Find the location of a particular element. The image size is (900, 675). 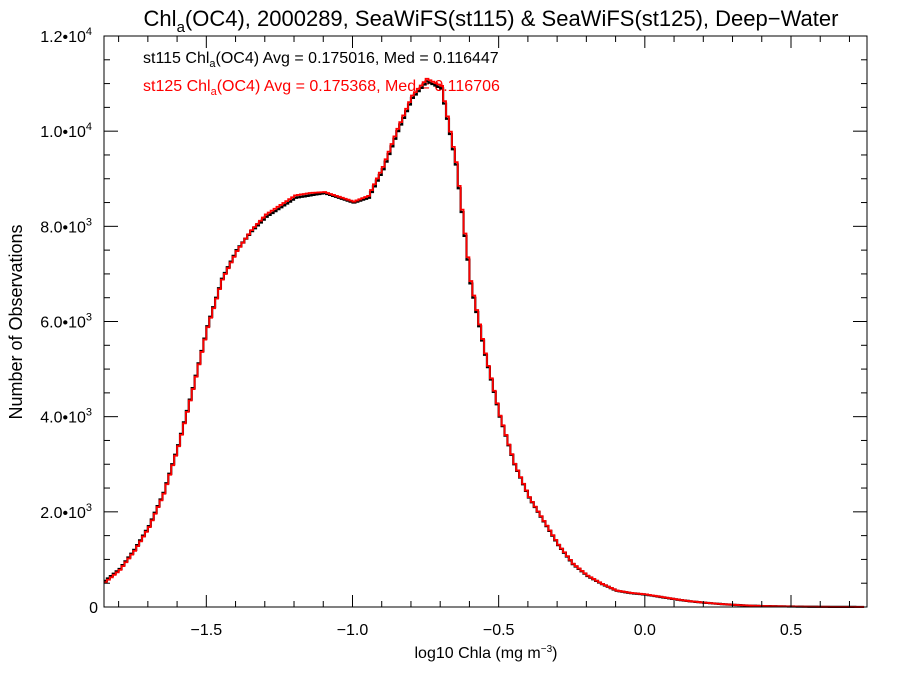

x-axis-label-sup: −3 is located at coordinates (547, 649).